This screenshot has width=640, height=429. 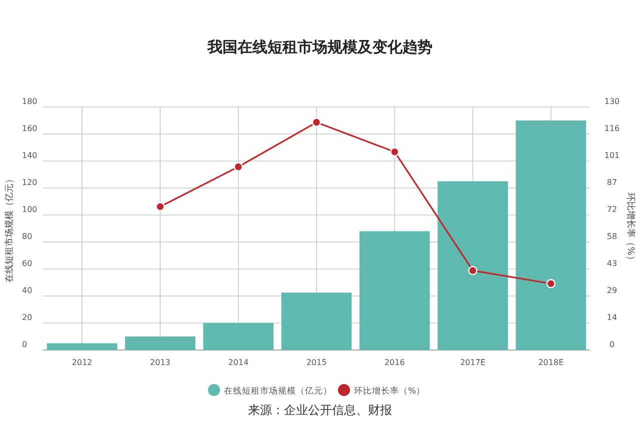 What do you see at coordinates (319, 47) in the screenshot?
I see `chart-title: 我国在线短租市场规模及变化趋势` at bounding box center [319, 47].